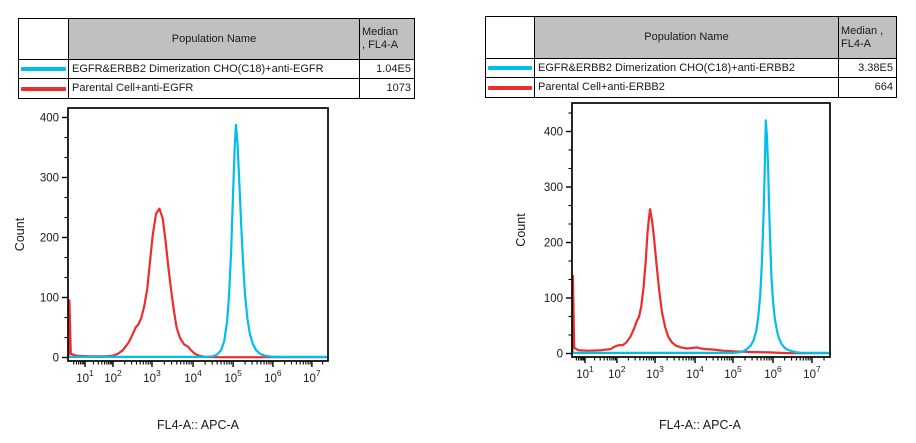 The image size is (916, 443). Describe the element at coordinates (687, 87) in the screenshot. I see `population-row-name: Parental Cell+anti-ERBB2` at that location.